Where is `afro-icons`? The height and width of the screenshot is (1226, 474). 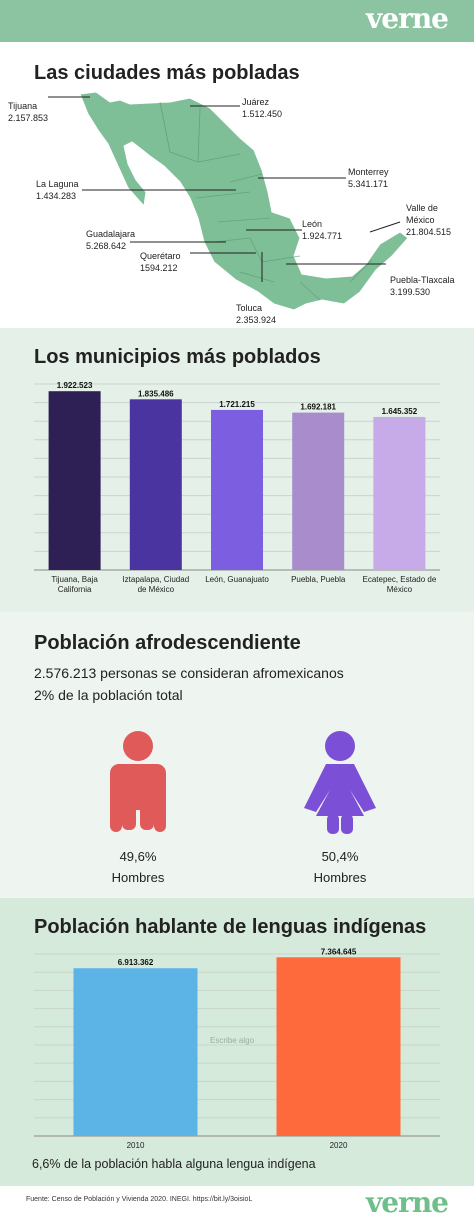
afro-icons is located at coordinates (243, 782).